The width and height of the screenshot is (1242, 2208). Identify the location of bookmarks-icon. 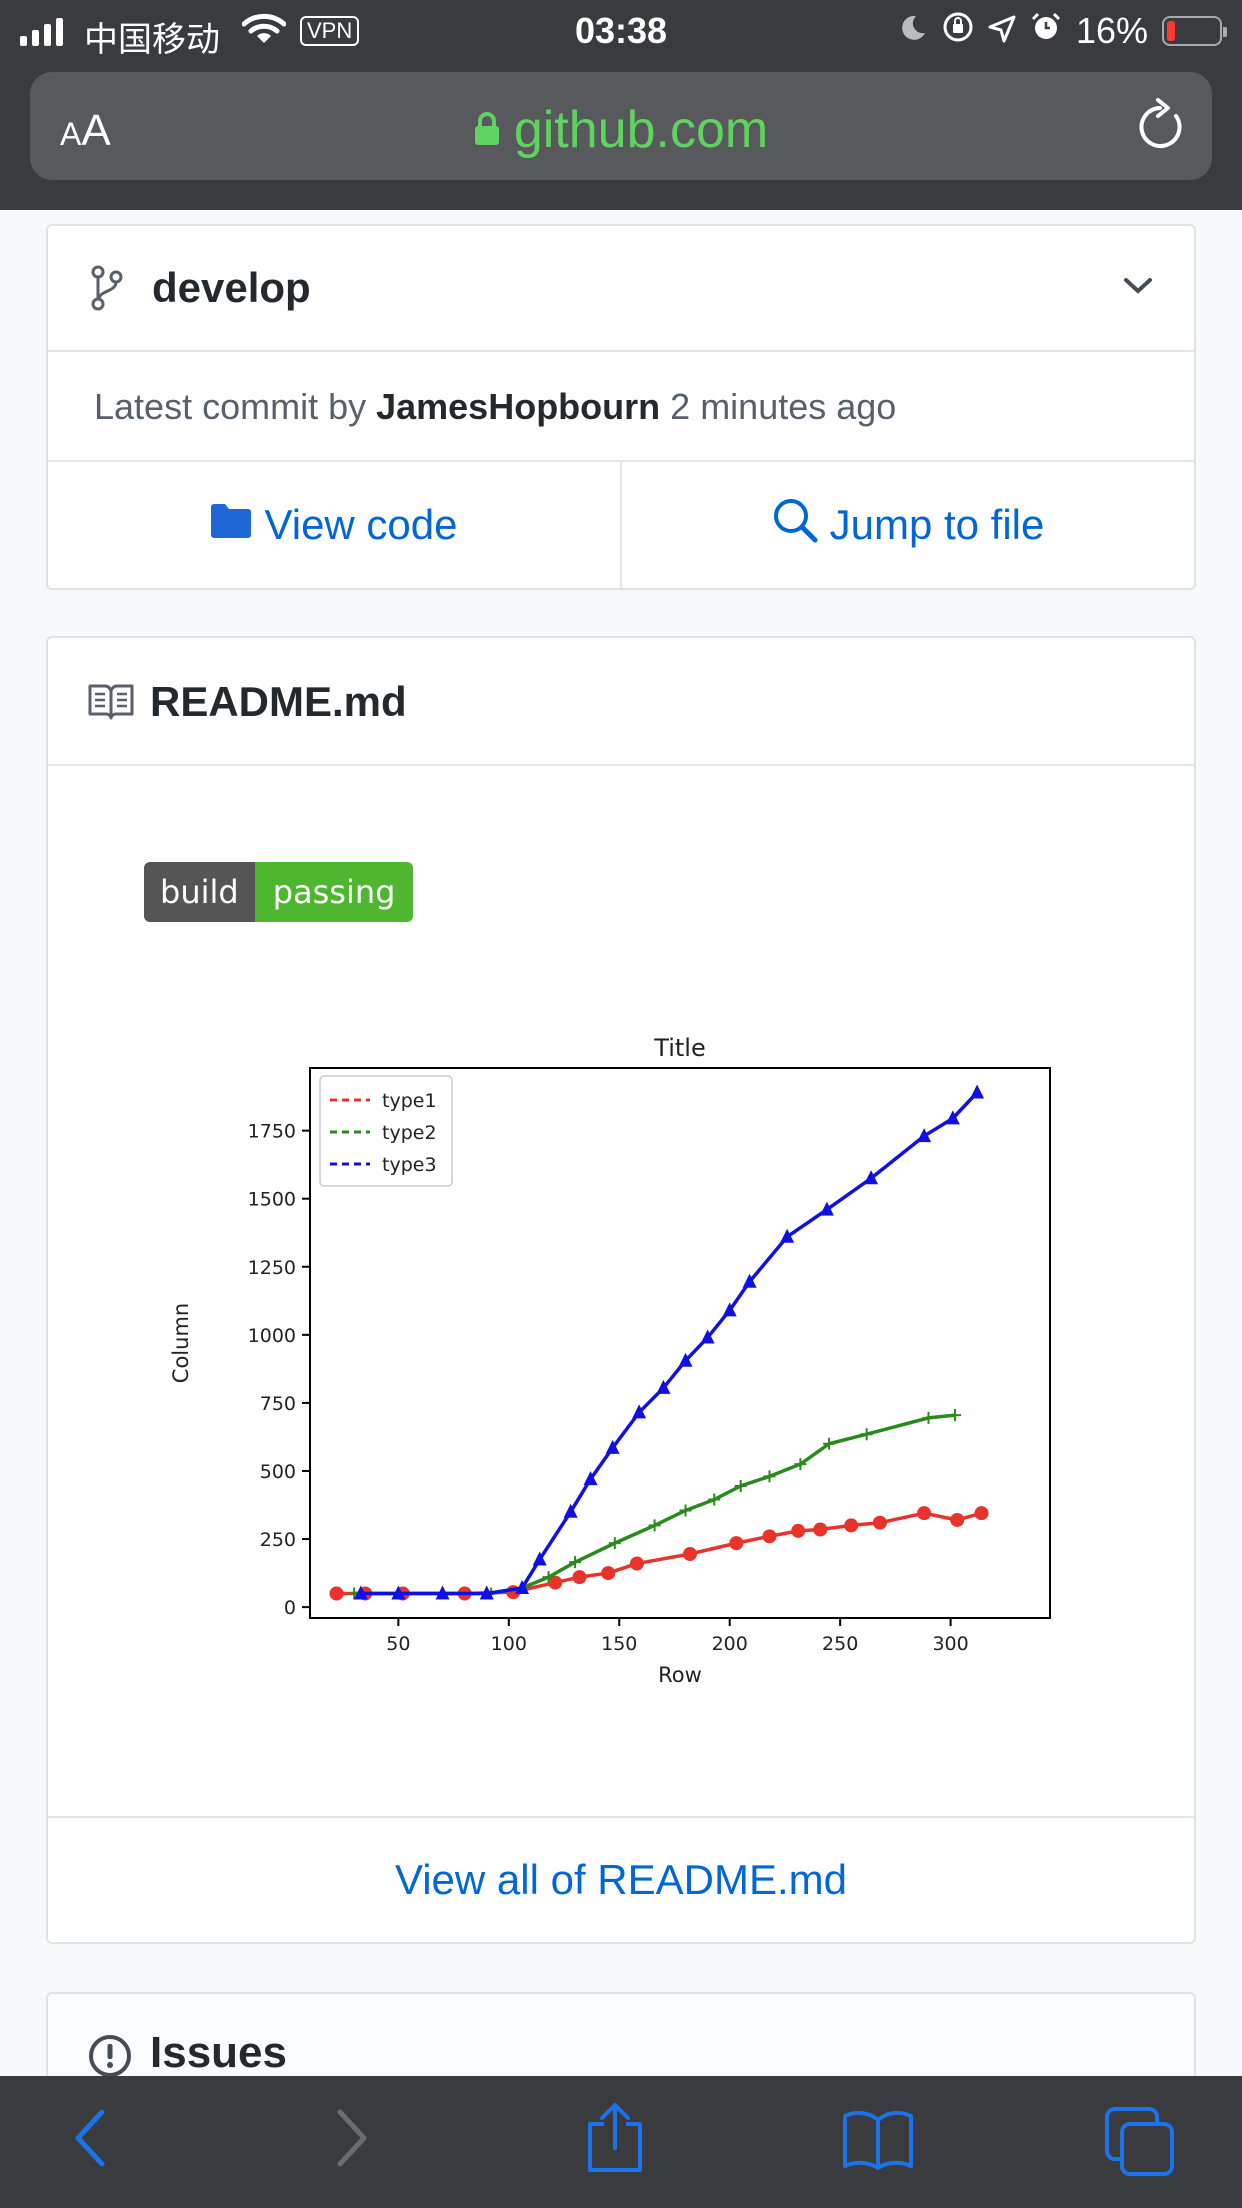
(878, 2142).